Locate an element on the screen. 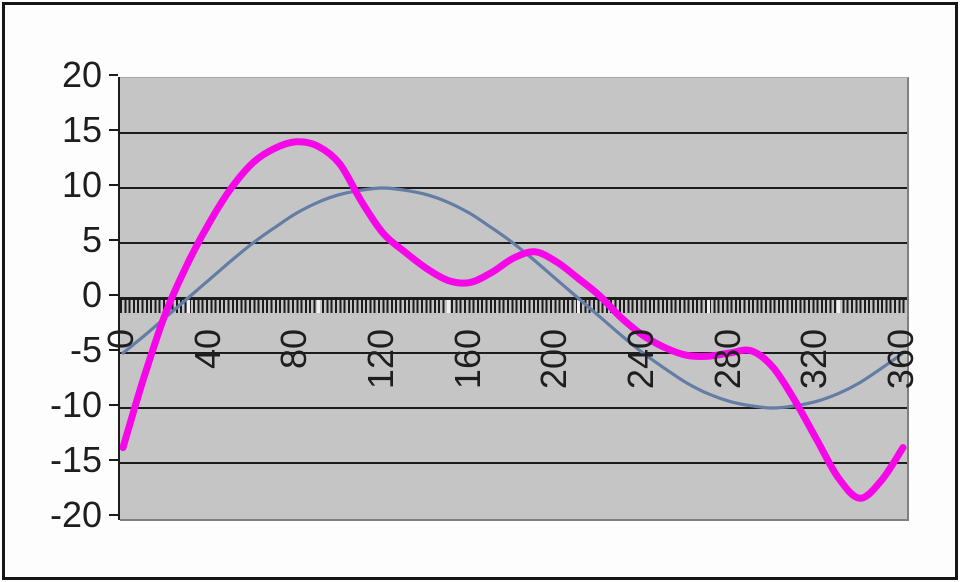  y-tick-label-0: 0 is located at coordinates (91, 294).